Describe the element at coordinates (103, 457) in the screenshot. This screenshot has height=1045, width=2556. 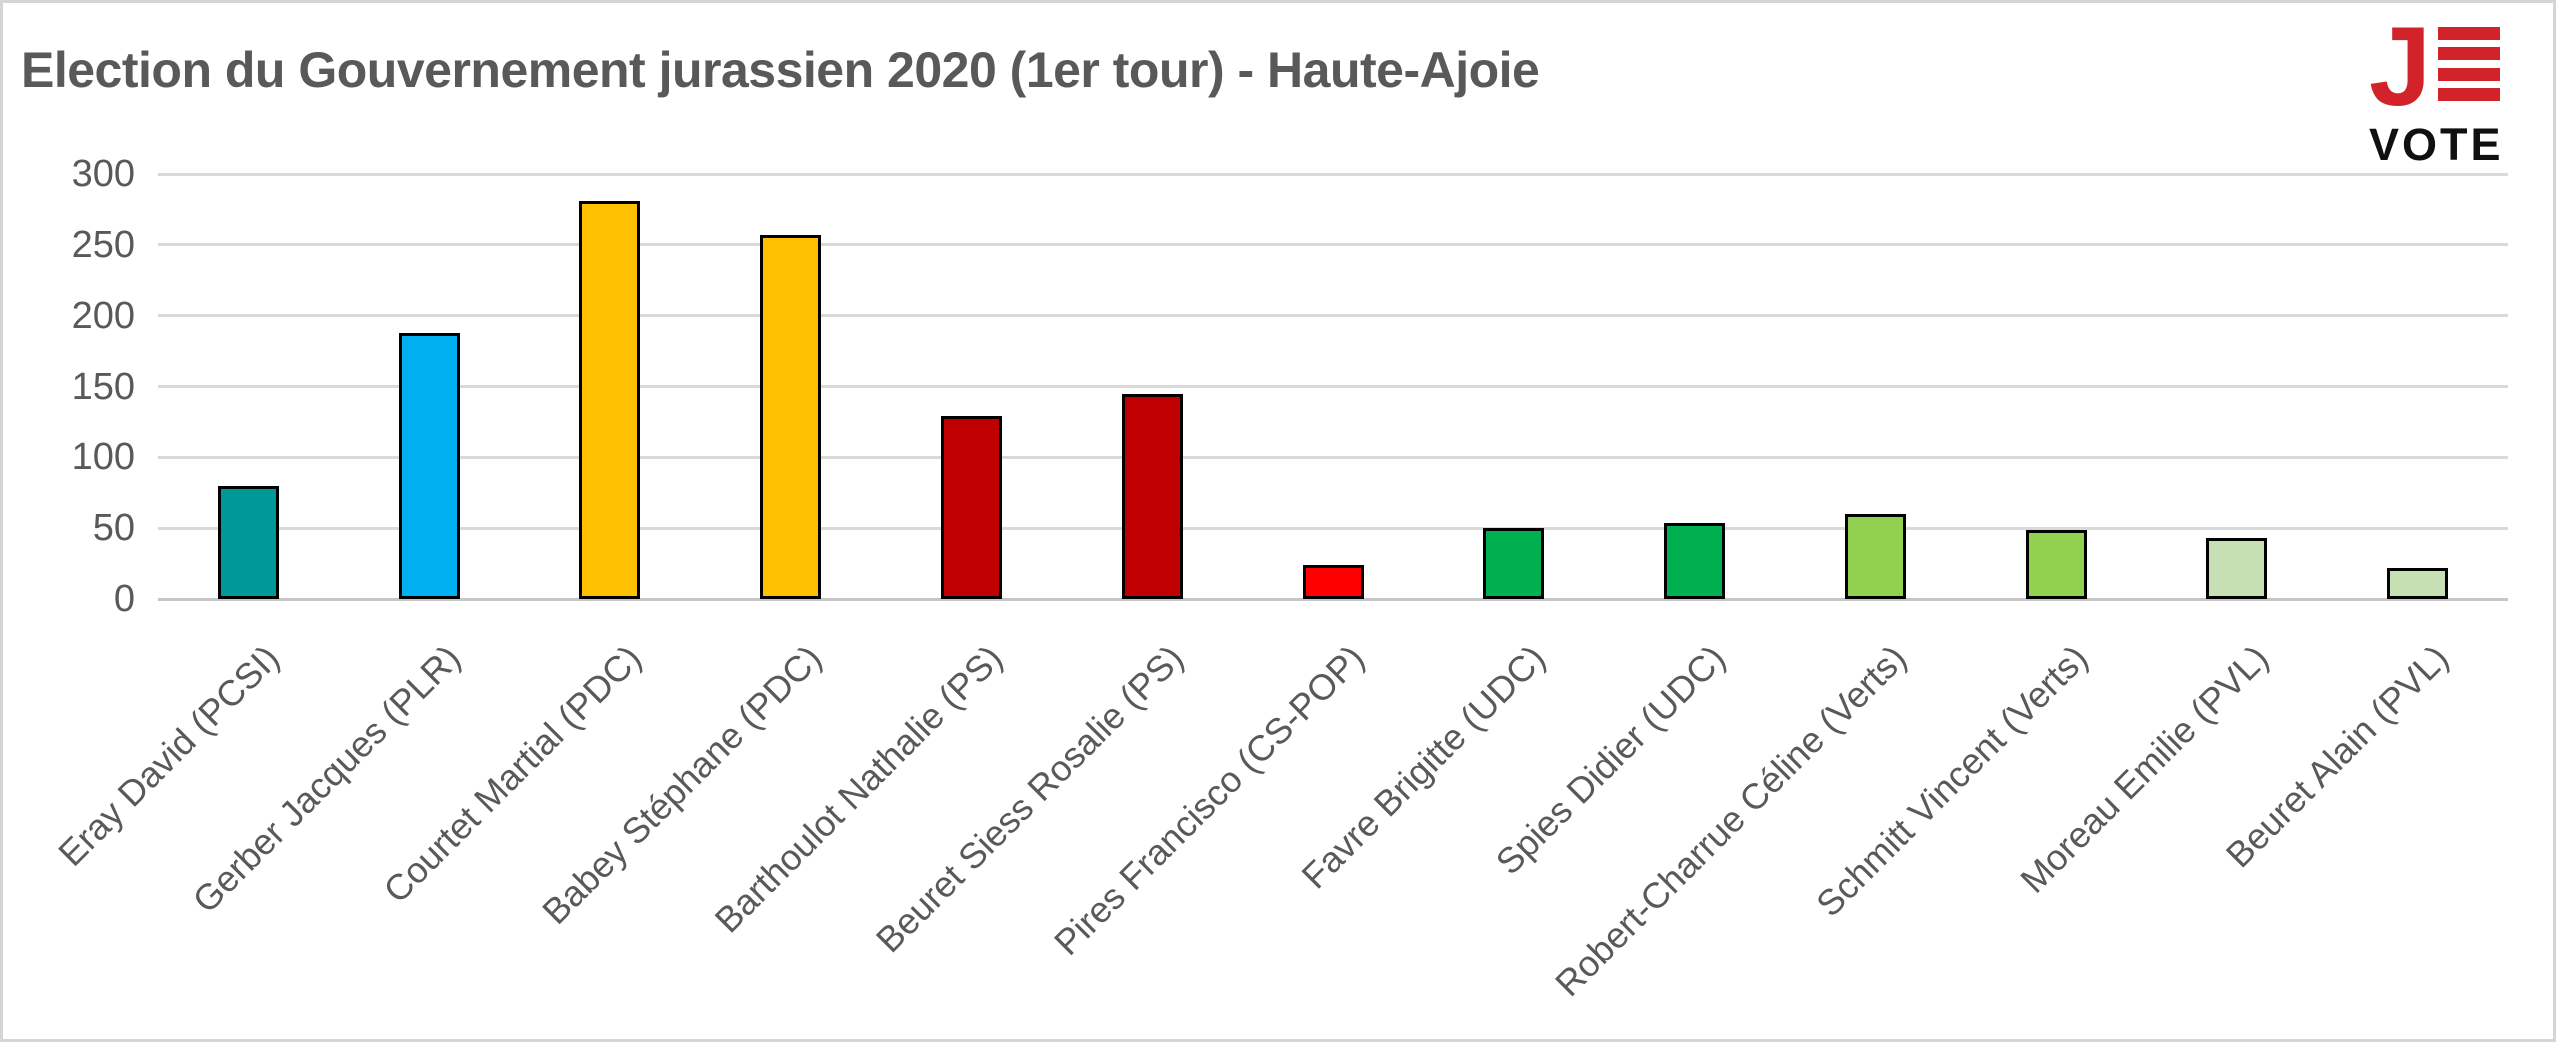
I see `y-axis-label-100: 100` at that location.